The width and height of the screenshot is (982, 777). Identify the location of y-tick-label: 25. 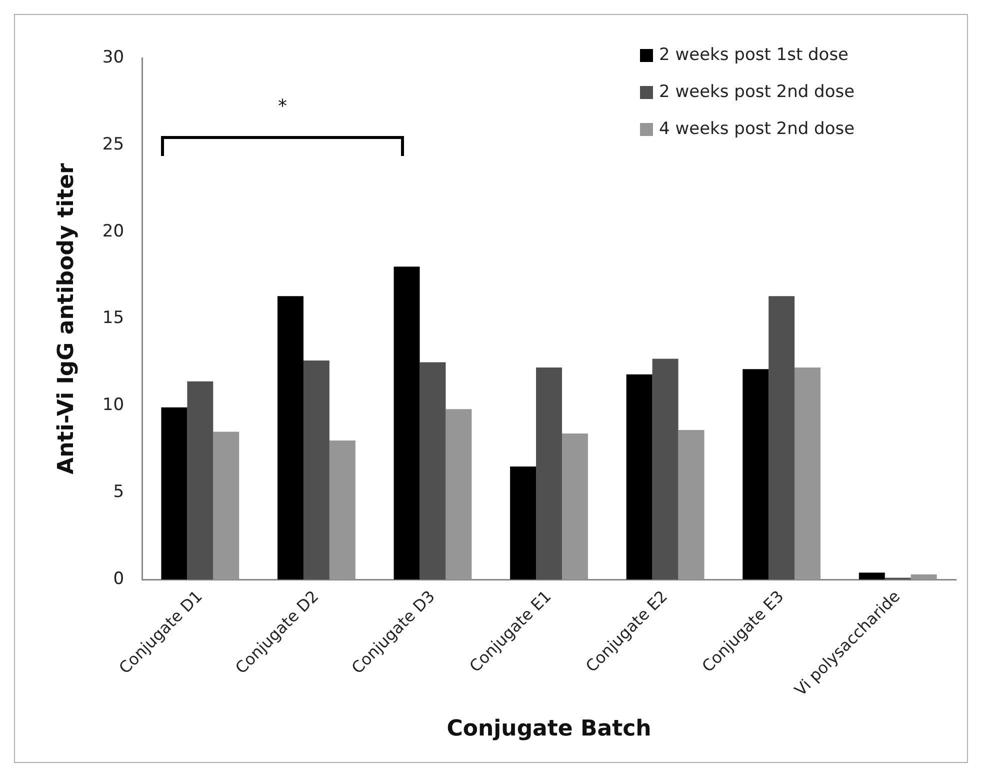
(113, 144).